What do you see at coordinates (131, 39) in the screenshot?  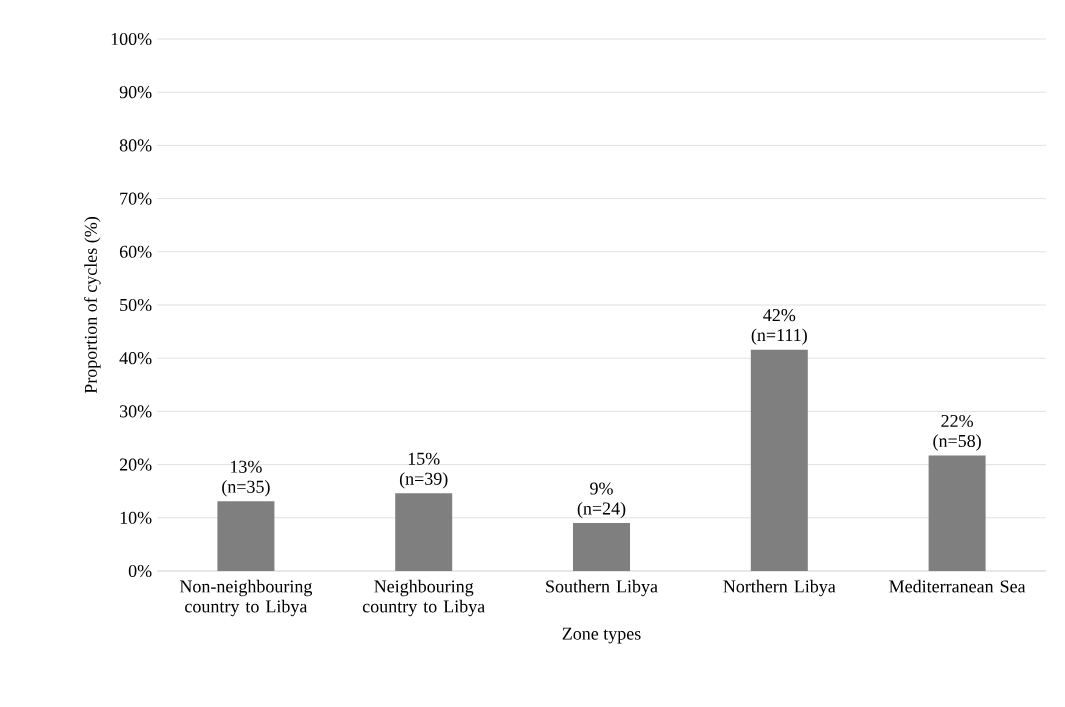 I see `y-tick-label: 100%` at bounding box center [131, 39].